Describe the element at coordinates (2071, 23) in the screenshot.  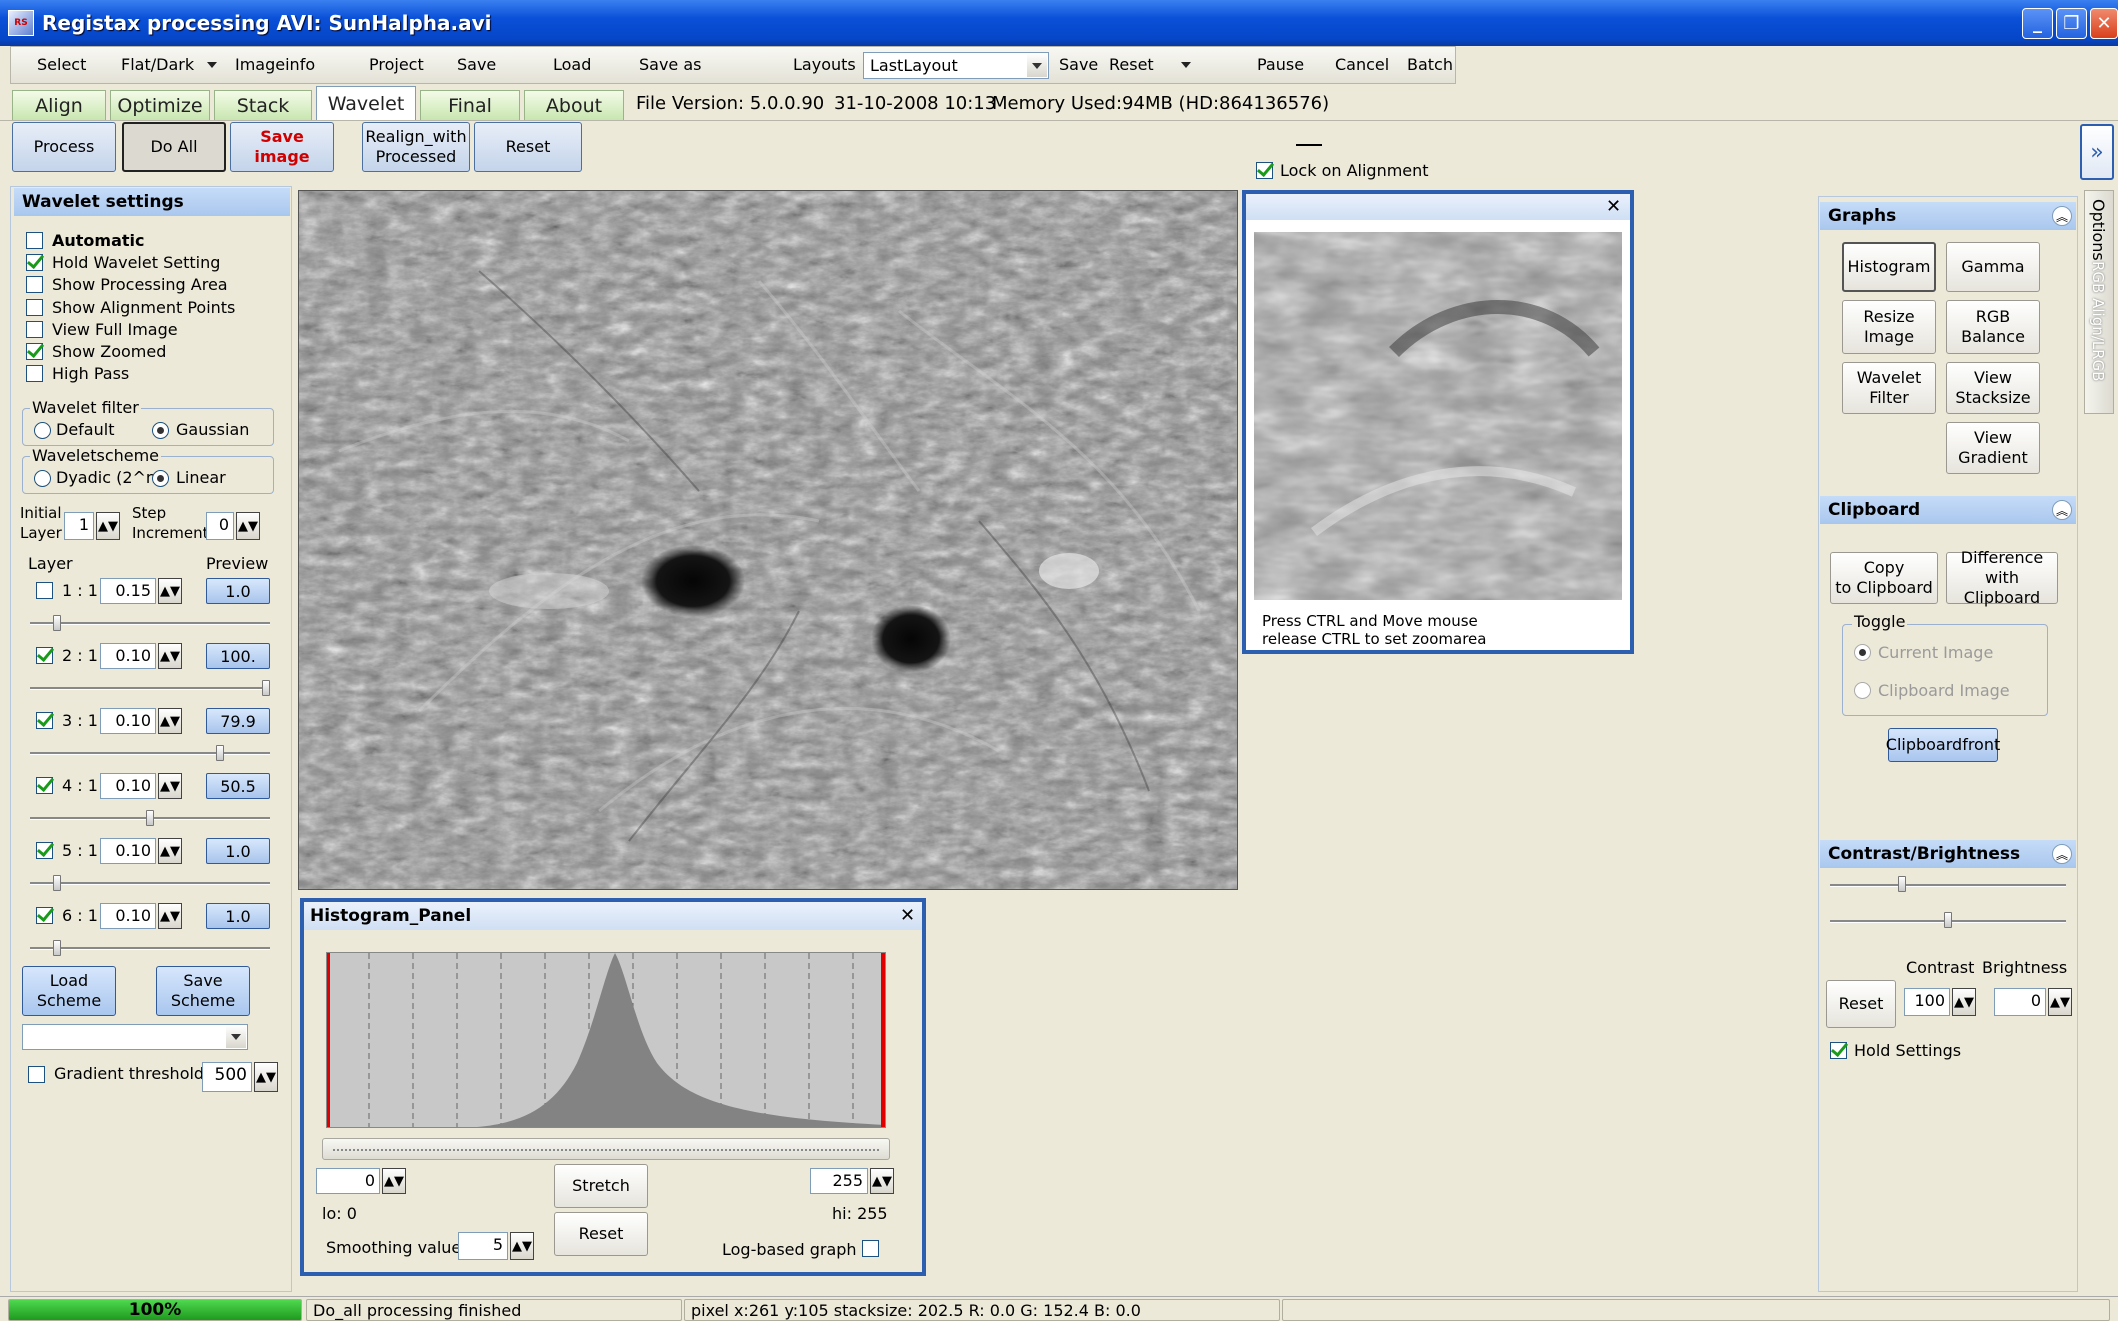
I see `restore-button: ❐` at that location.